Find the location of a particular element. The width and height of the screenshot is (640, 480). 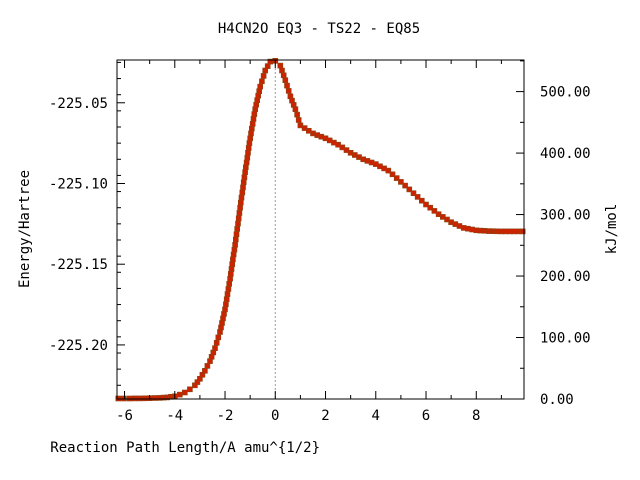

x-tick-label: 6 is located at coordinates (426, 416).